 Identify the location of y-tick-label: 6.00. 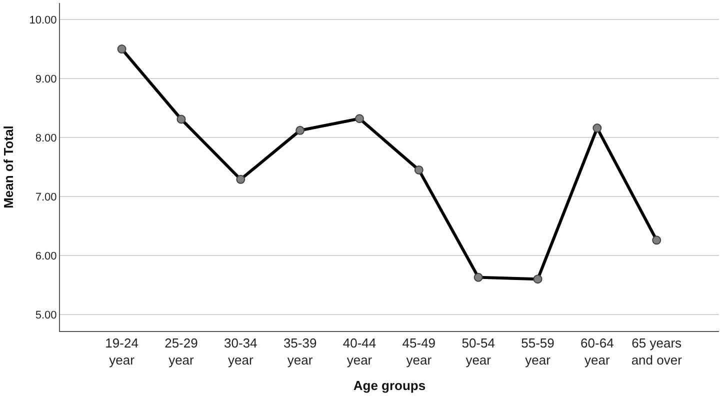
(46, 256).